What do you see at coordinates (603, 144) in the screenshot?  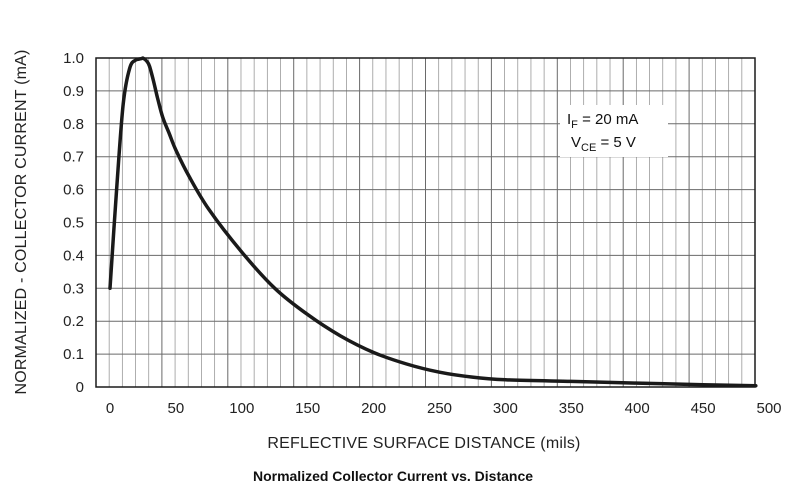 I see `annotation-vce: VCE = 5 V` at bounding box center [603, 144].